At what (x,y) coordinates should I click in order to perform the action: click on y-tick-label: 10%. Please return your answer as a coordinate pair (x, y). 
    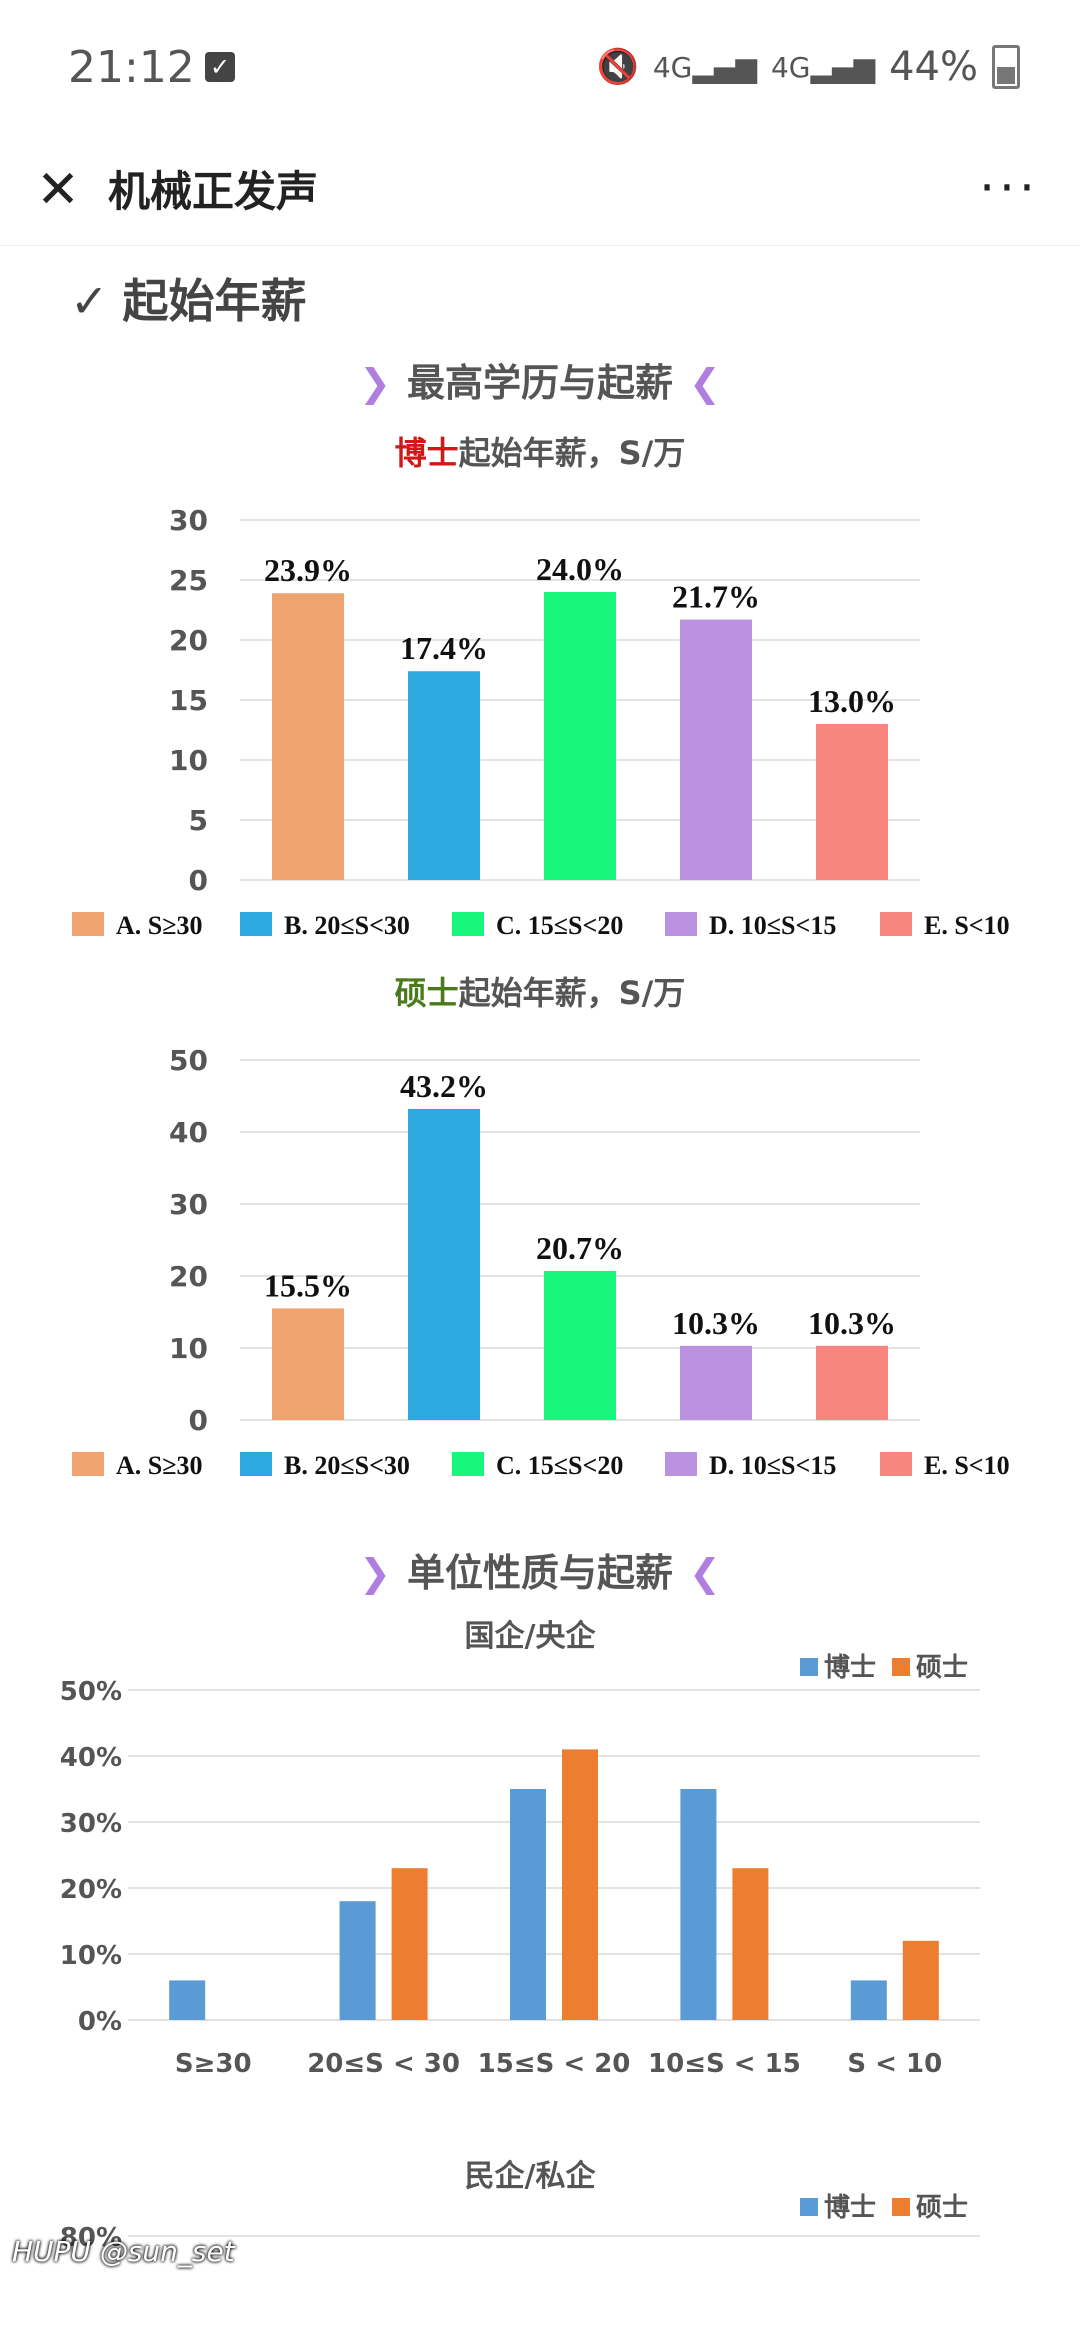
    Looking at the image, I should click on (91, 1956).